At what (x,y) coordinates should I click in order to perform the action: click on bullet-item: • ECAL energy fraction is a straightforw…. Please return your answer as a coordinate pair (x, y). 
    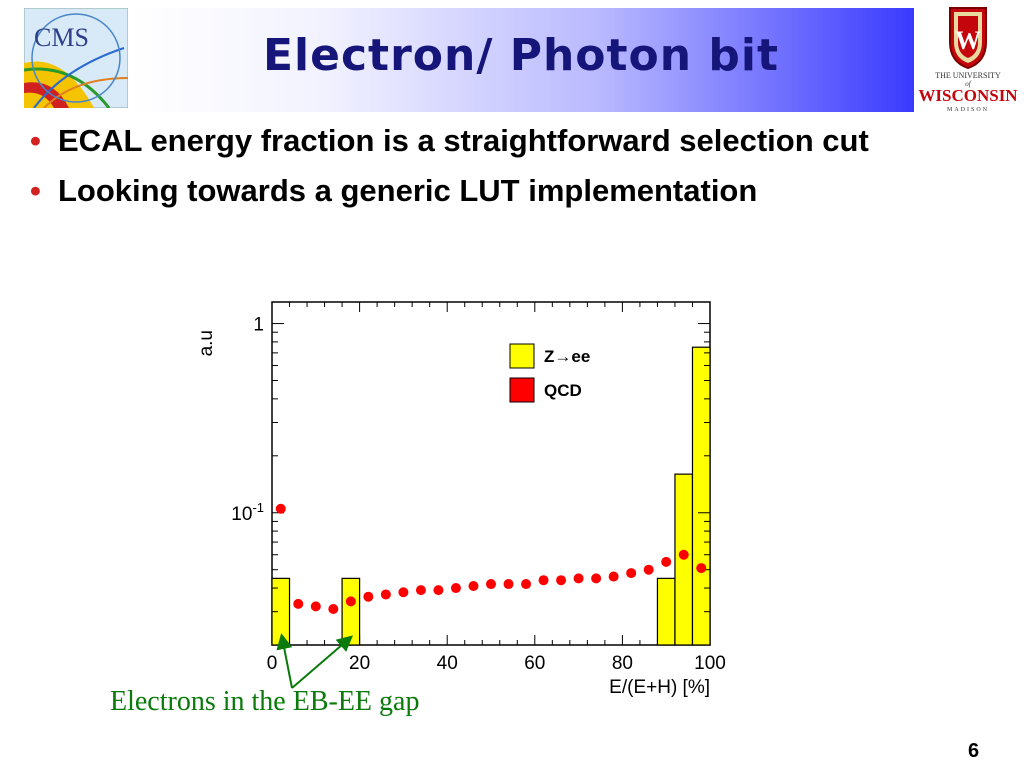
    Looking at the image, I should click on (510, 141).